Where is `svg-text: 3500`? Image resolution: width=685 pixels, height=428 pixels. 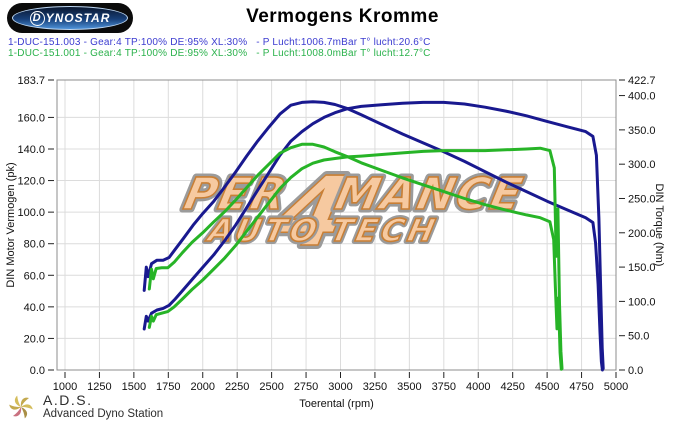 svg-text: 3500 is located at coordinates (409, 387).